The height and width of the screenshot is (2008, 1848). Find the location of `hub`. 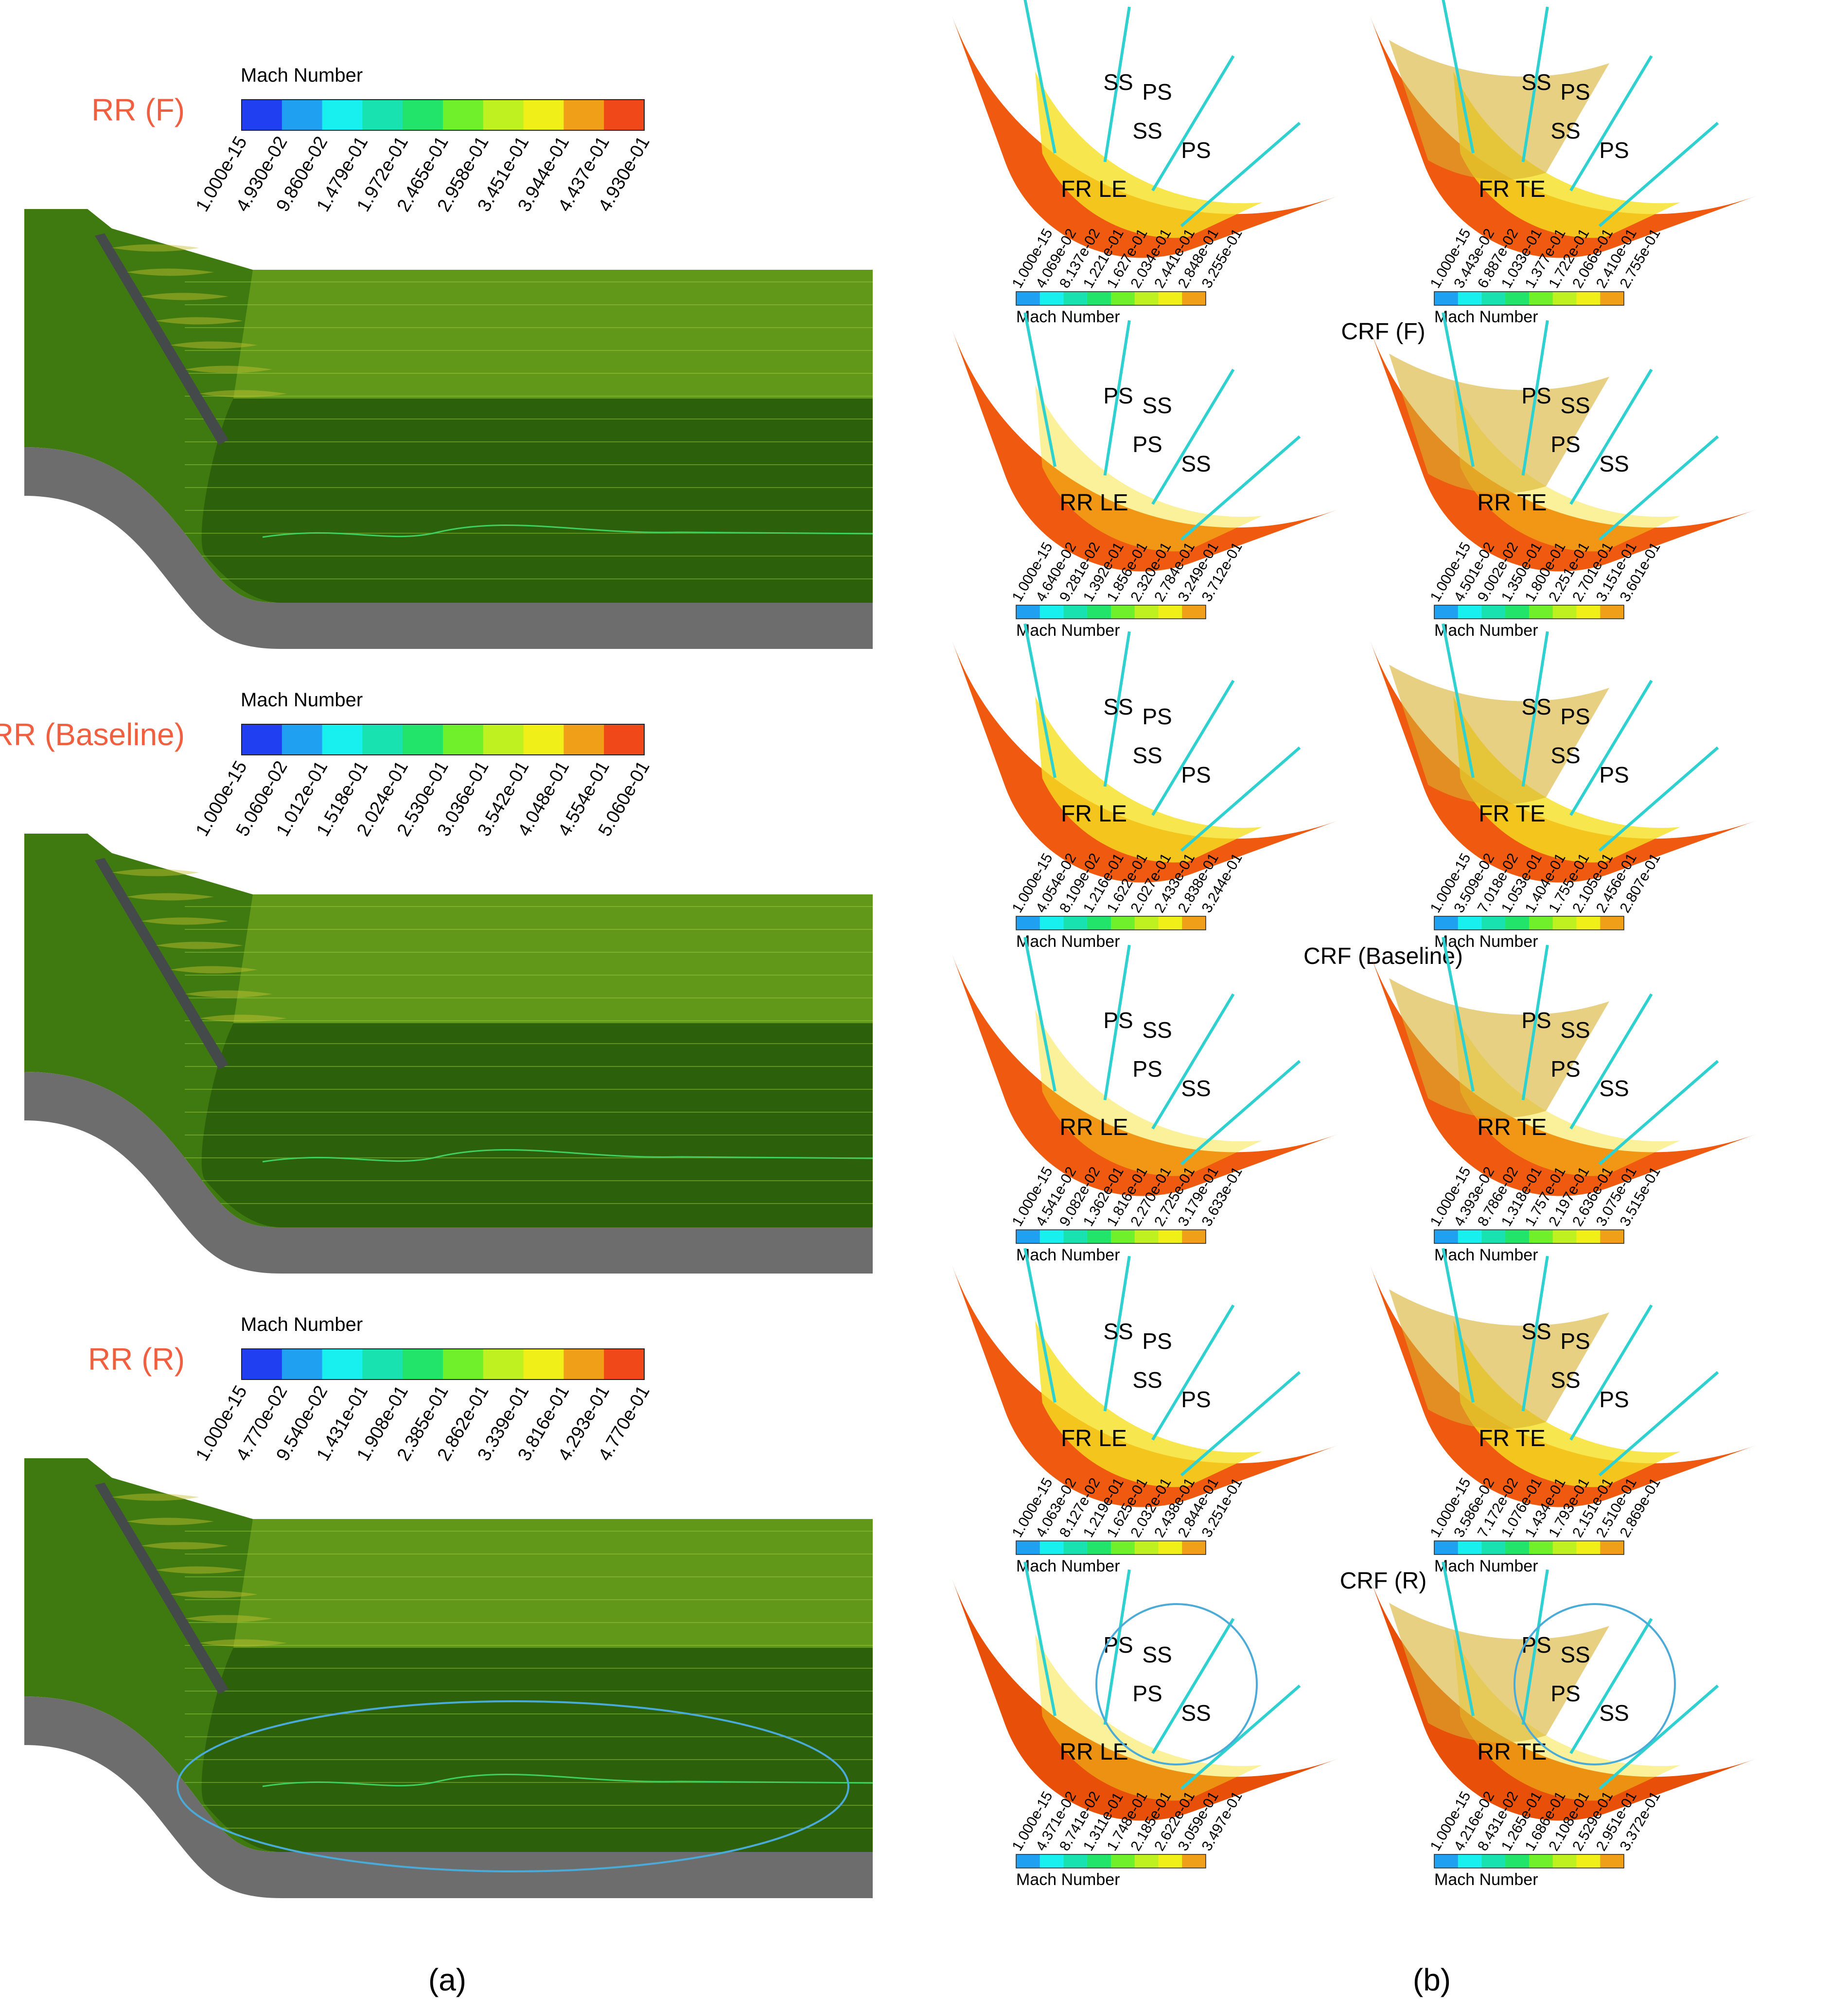

hub is located at coordinates (448, 1797).